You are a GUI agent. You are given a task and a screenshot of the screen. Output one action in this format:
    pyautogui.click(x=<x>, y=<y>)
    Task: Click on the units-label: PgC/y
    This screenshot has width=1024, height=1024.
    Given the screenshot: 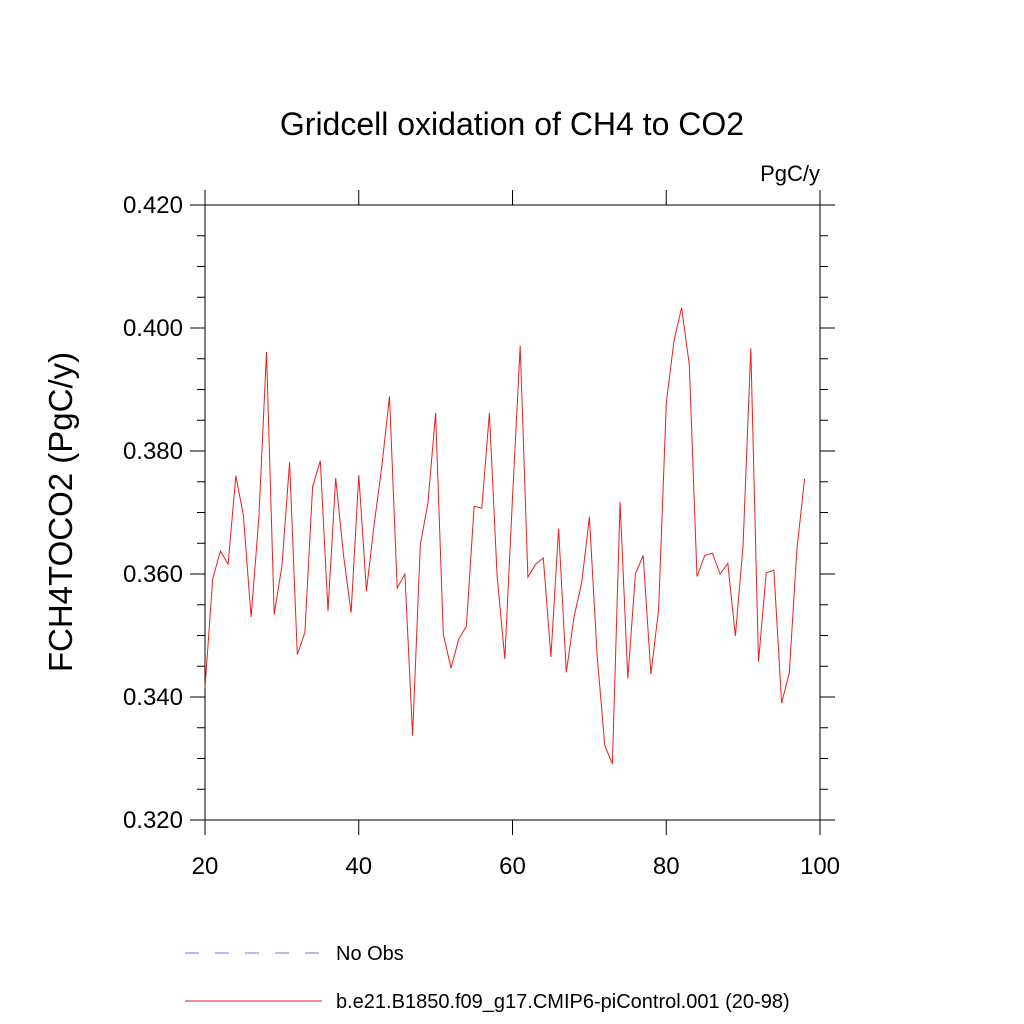 What is the action you would take?
    pyautogui.click(x=790, y=173)
    